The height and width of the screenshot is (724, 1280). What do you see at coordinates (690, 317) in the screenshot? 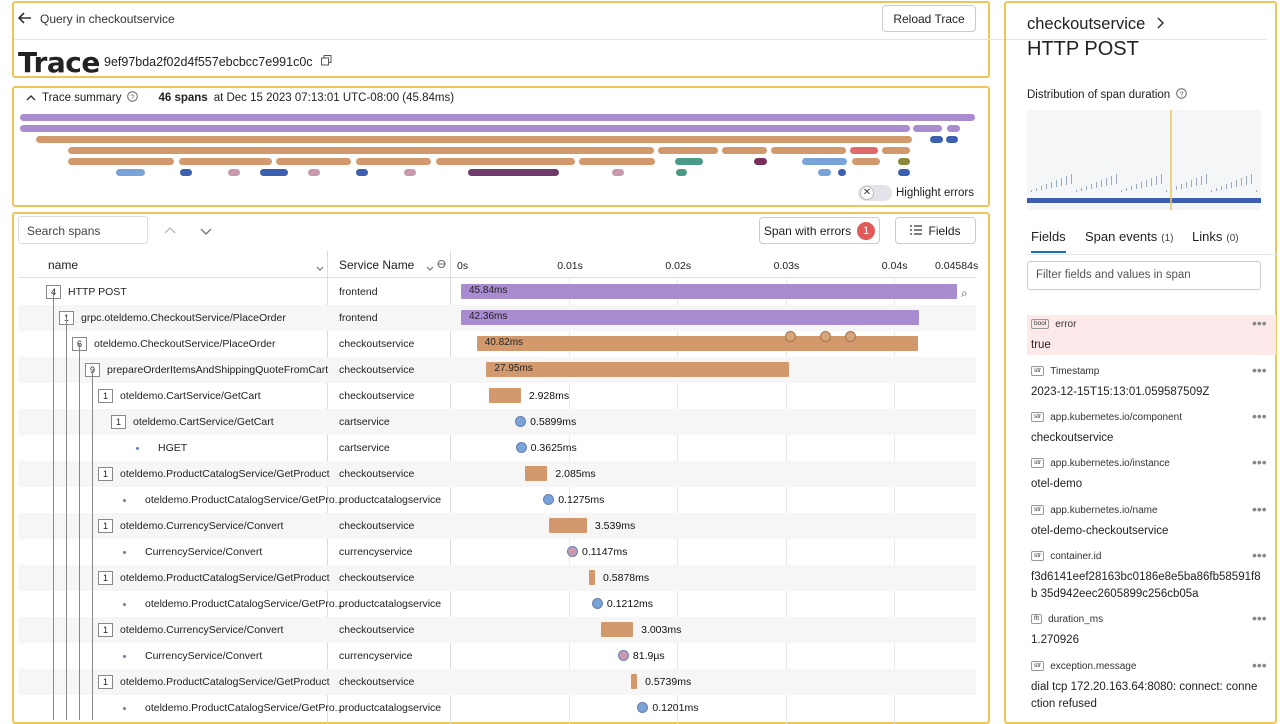
I see `span-bar: 42.36ms` at bounding box center [690, 317].